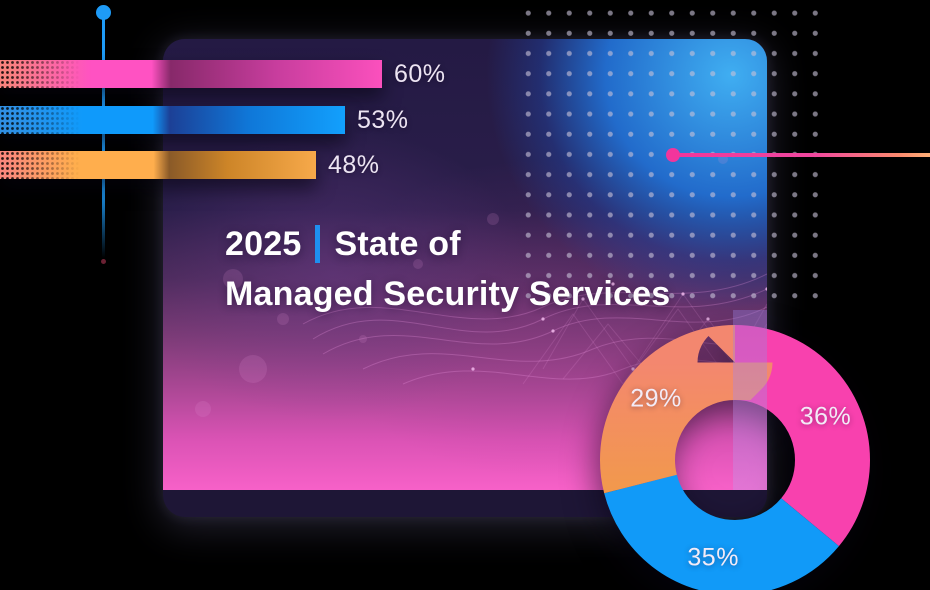 The image size is (930, 590). Describe the element at coordinates (420, 74) in the screenshot. I see `bar-value-label: 60%` at that location.